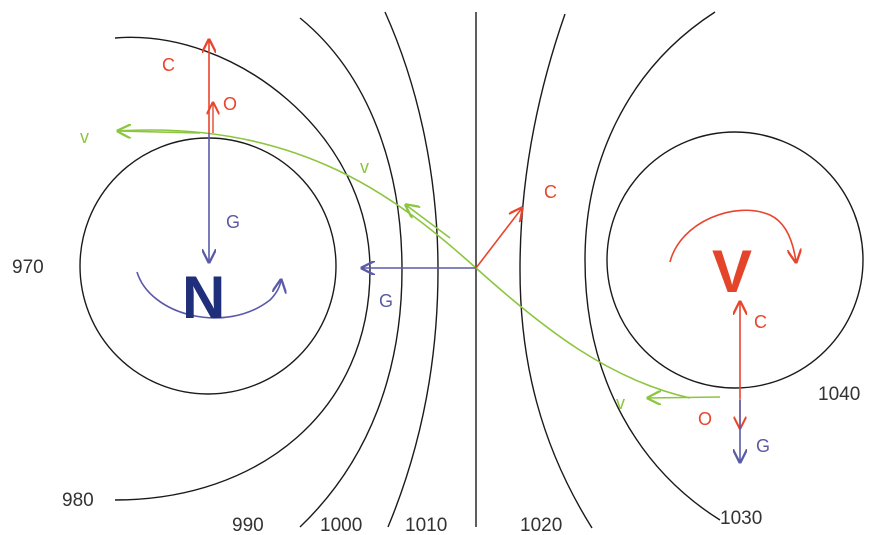 This screenshot has width=880, height=535. I want to click on wind-label-high-bottom: v, so click(620, 403).